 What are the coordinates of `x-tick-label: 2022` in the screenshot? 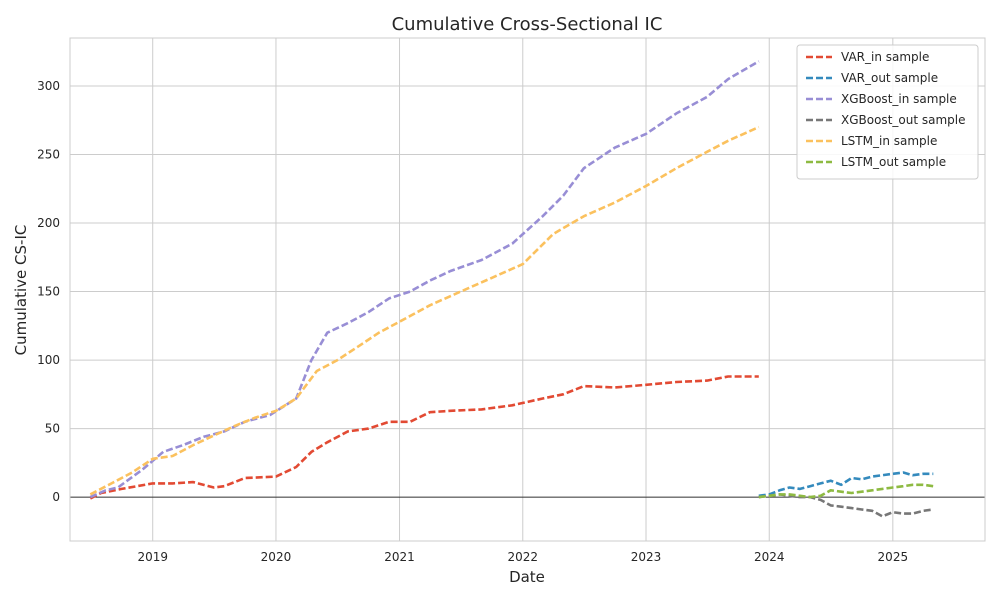 It's located at (522, 557).